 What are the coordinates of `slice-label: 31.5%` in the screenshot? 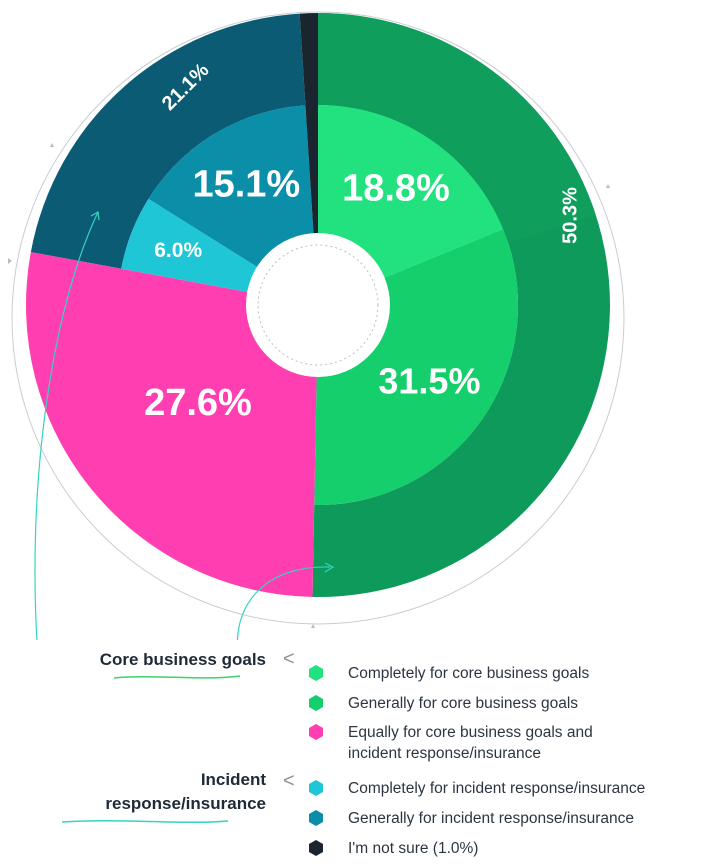 It's located at (429, 381).